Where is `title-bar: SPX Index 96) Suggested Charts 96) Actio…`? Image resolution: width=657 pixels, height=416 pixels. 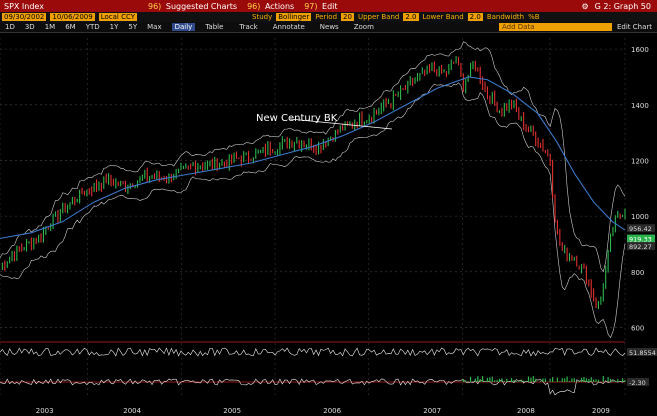
title-bar: SPX Index 96) Suggested Charts 96) Actio… is located at coordinates (328, 6).